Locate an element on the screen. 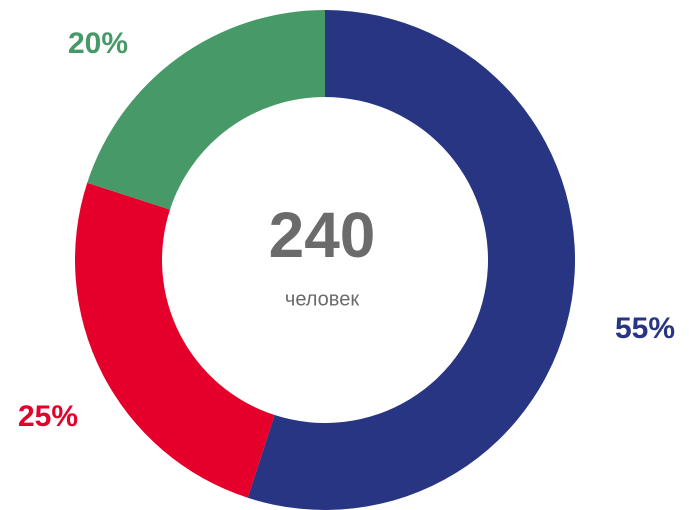 This screenshot has height=510, width=689. slice-label: 20% is located at coordinates (98, 43).